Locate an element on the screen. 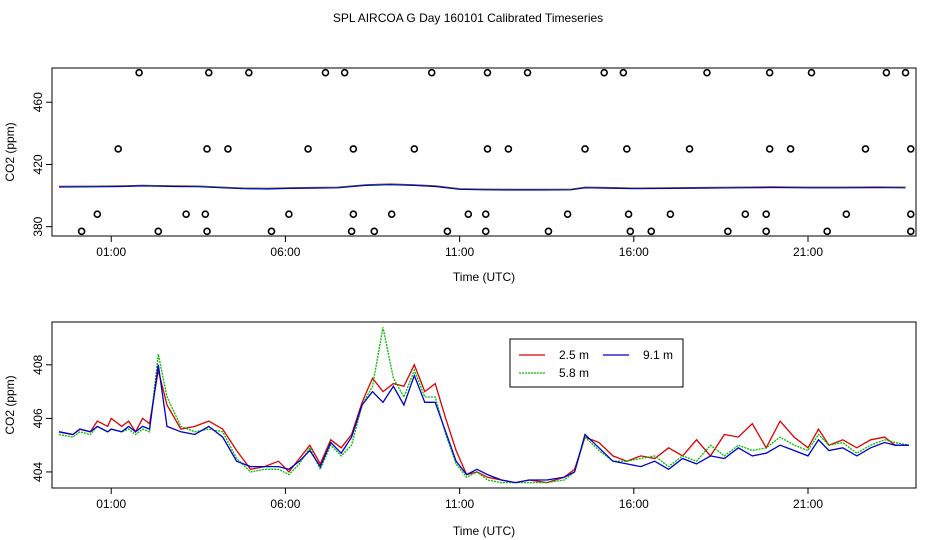 Image resolution: width=936 pixels, height=540 pixels. legend-box is located at coordinates (596, 363).